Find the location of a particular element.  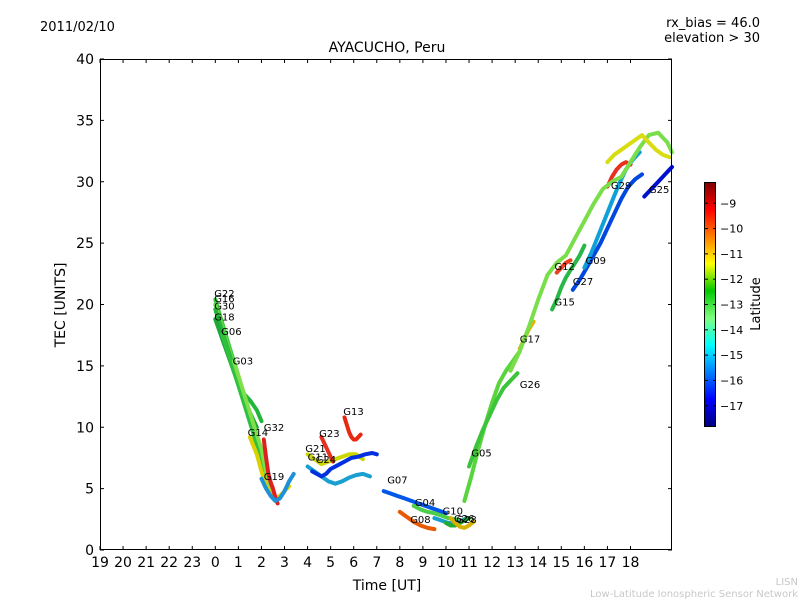

label-g26-22: G26 is located at coordinates (530, 385).